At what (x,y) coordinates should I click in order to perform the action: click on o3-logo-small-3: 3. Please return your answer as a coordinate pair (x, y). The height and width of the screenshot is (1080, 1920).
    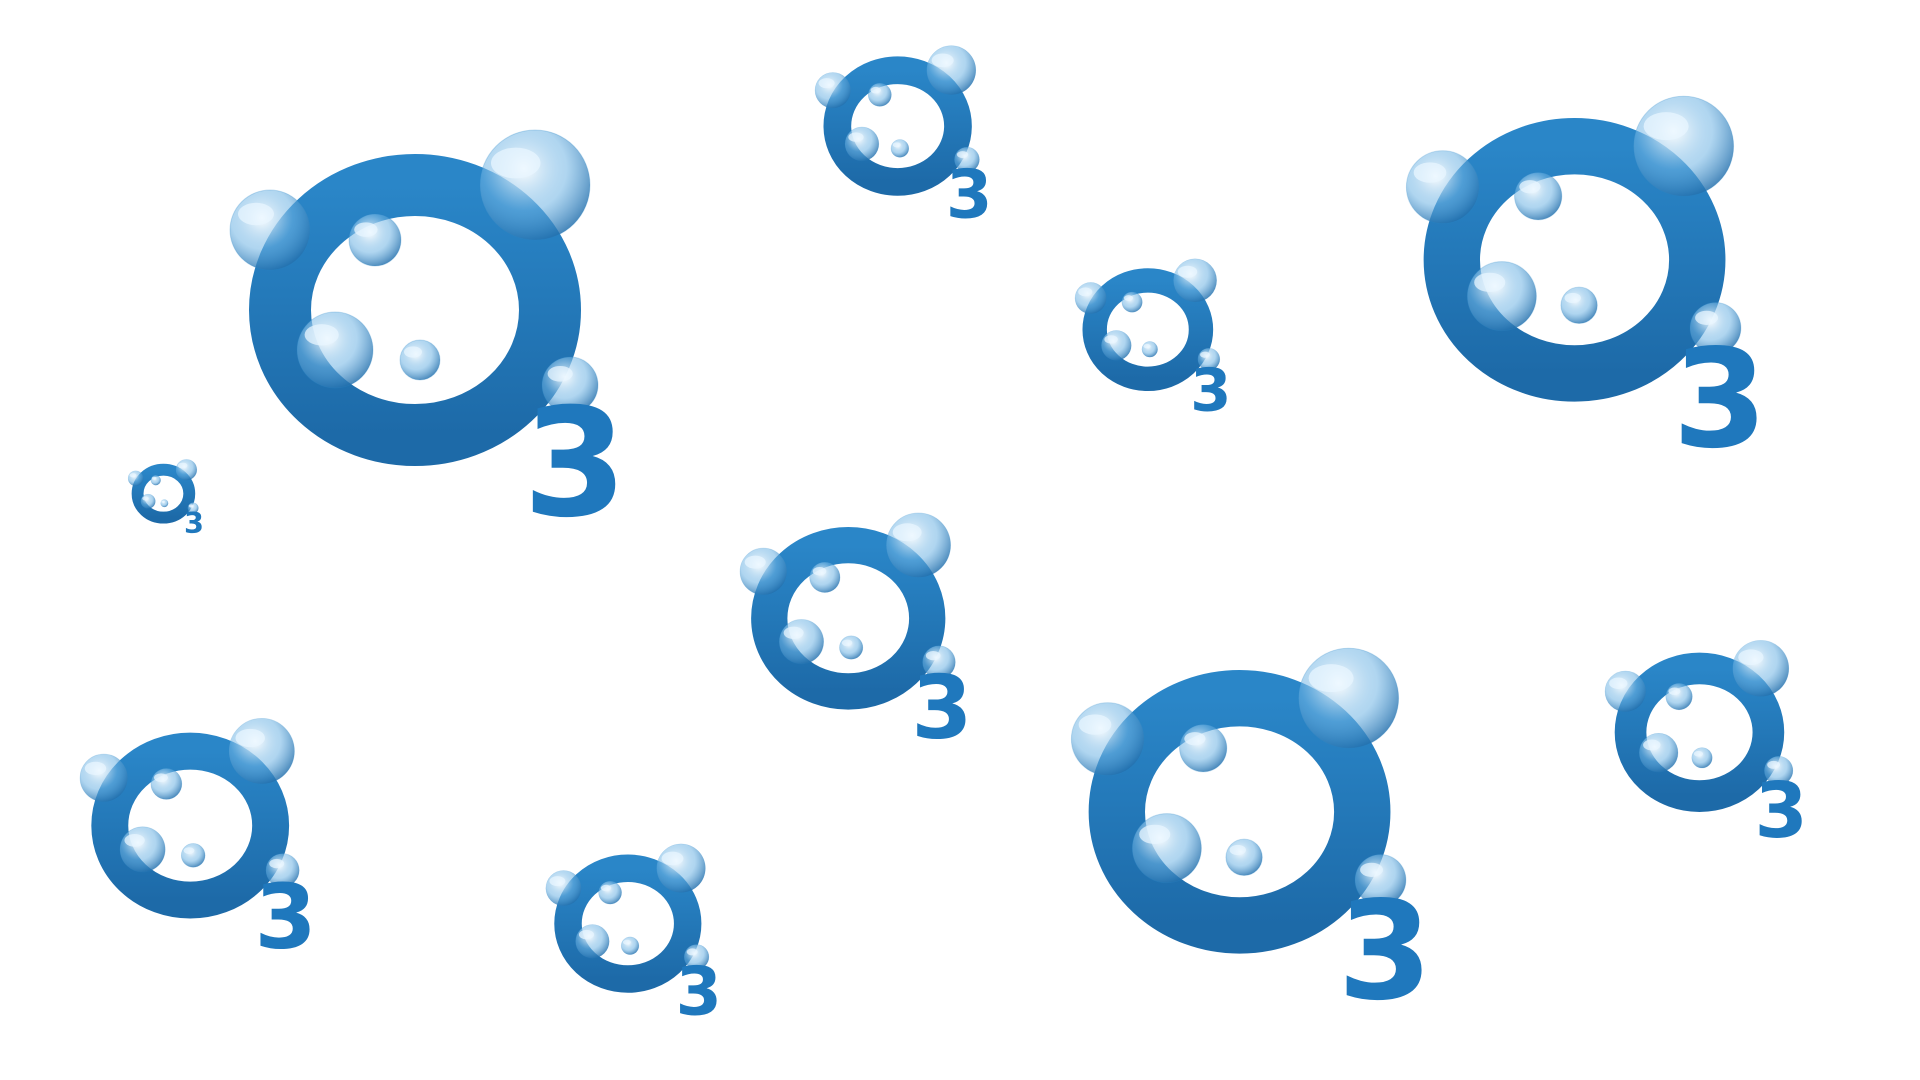
    Looking at the image, I should click on (650, 932).